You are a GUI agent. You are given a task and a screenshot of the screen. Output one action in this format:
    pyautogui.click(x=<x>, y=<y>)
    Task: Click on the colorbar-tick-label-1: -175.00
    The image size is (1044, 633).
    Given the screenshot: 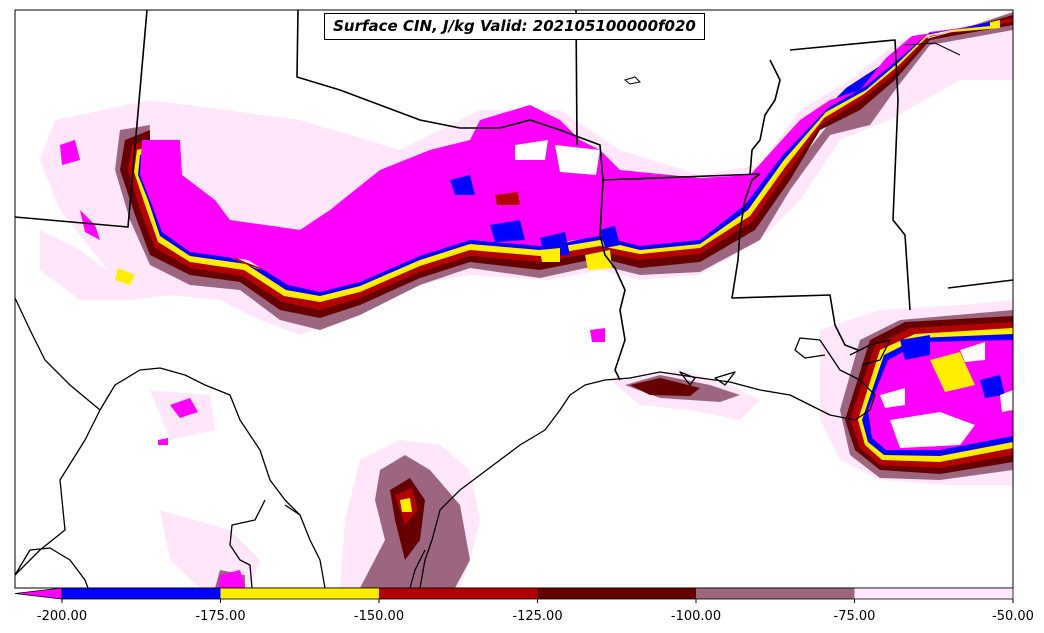 What is the action you would take?
    pyautogui.click(x=220, y=616)
    